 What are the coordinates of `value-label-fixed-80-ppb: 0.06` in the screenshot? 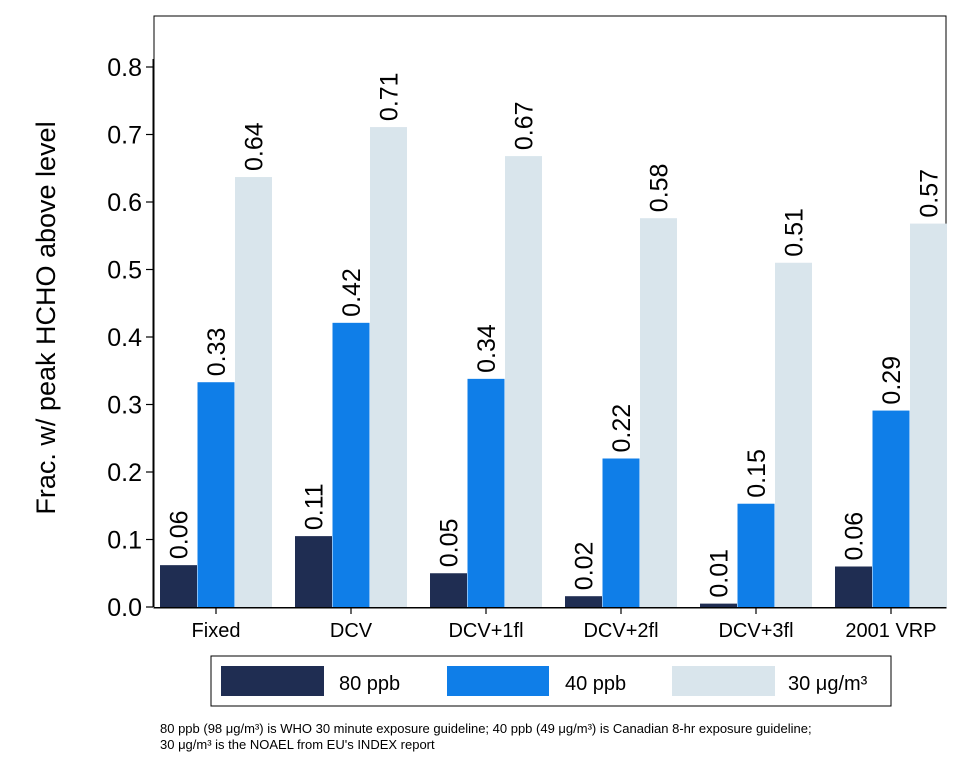 It's located at (180, 534).